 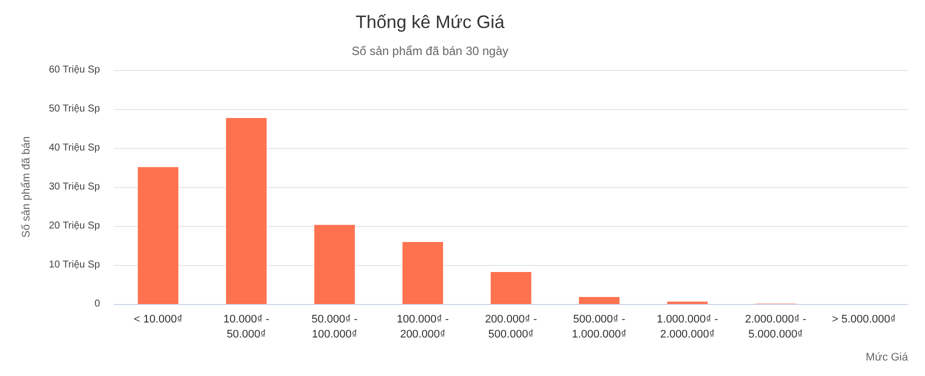 I want to click on y-tick-label: 60 Triệu Sp, so click(x=74, y=70).